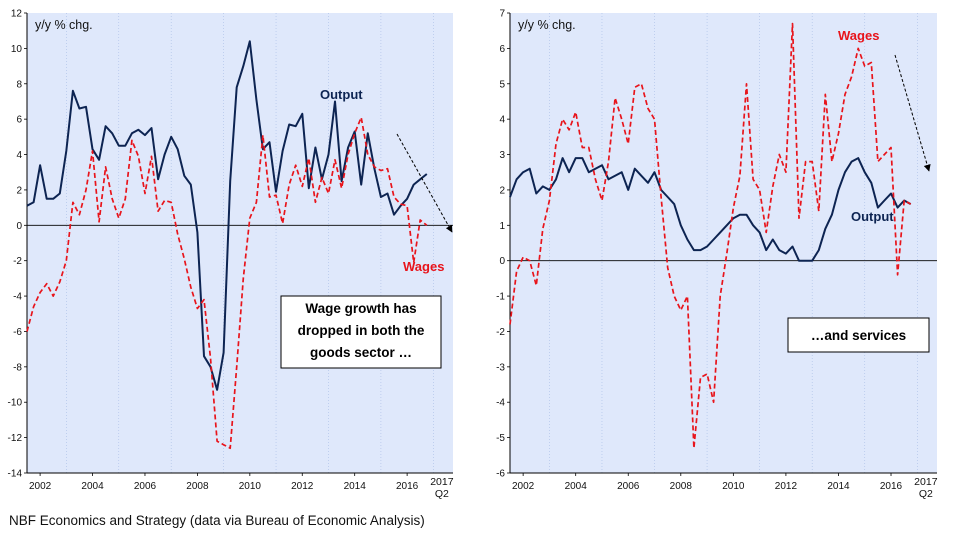 The height and width of the screenshot is (540, 960). I want to click on y-tick-label: 5, so click(502, 84).